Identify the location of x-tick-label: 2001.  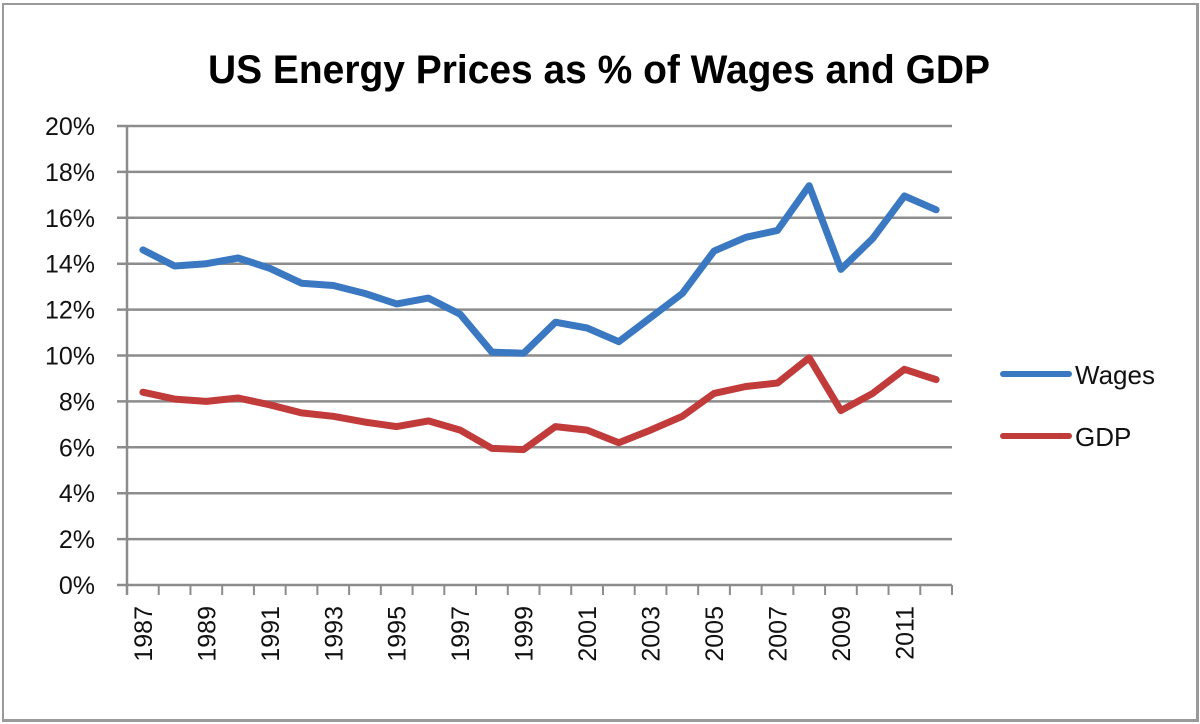
(588, 634).